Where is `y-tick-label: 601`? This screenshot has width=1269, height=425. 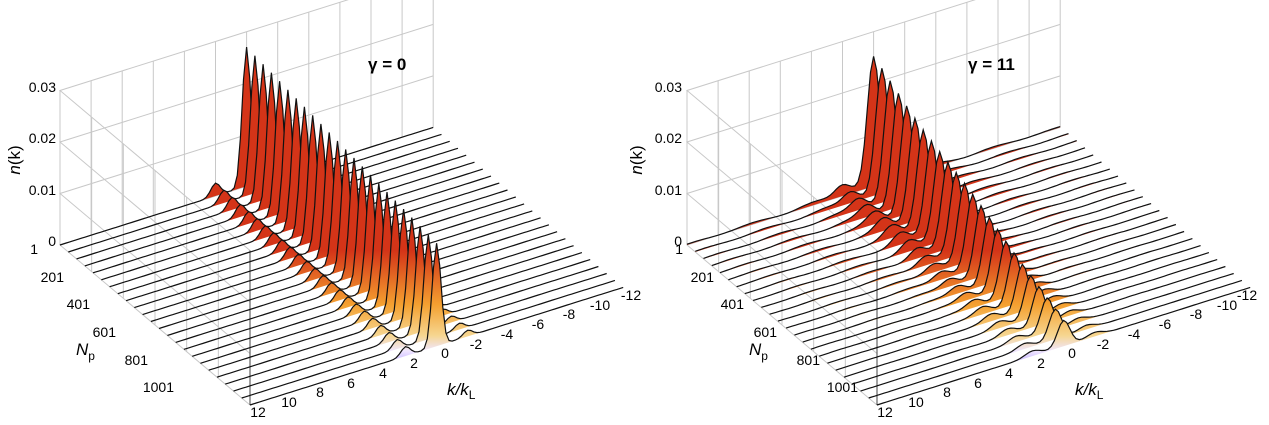
y-tick-label: 601 is located at coordinates (105, 332).